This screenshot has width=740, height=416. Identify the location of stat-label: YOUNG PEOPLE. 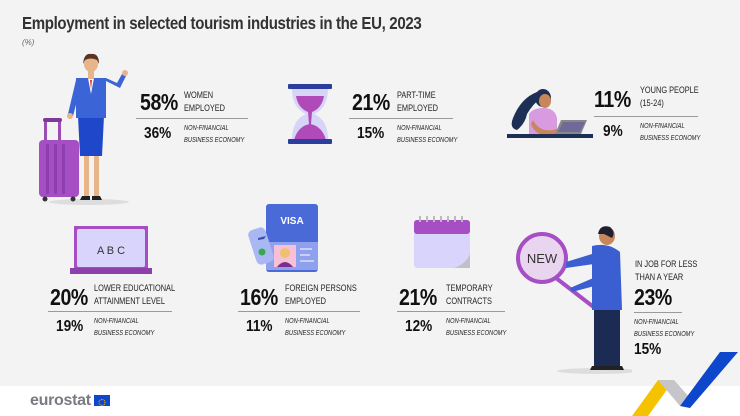
(669, 90).